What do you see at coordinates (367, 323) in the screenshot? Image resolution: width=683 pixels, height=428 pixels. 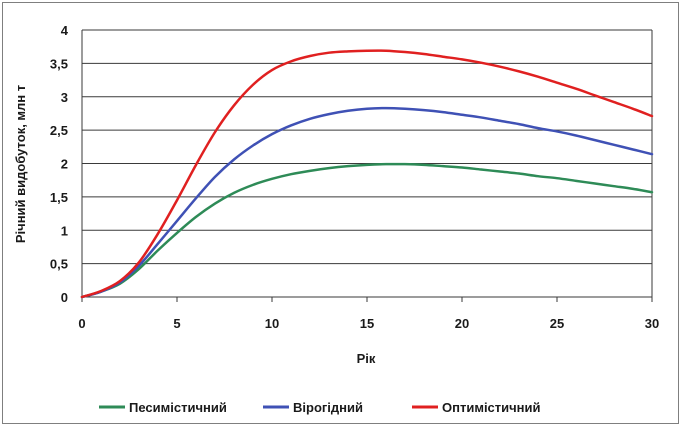 I see `x-tick-label: 15` at bounding box center [367, 323].